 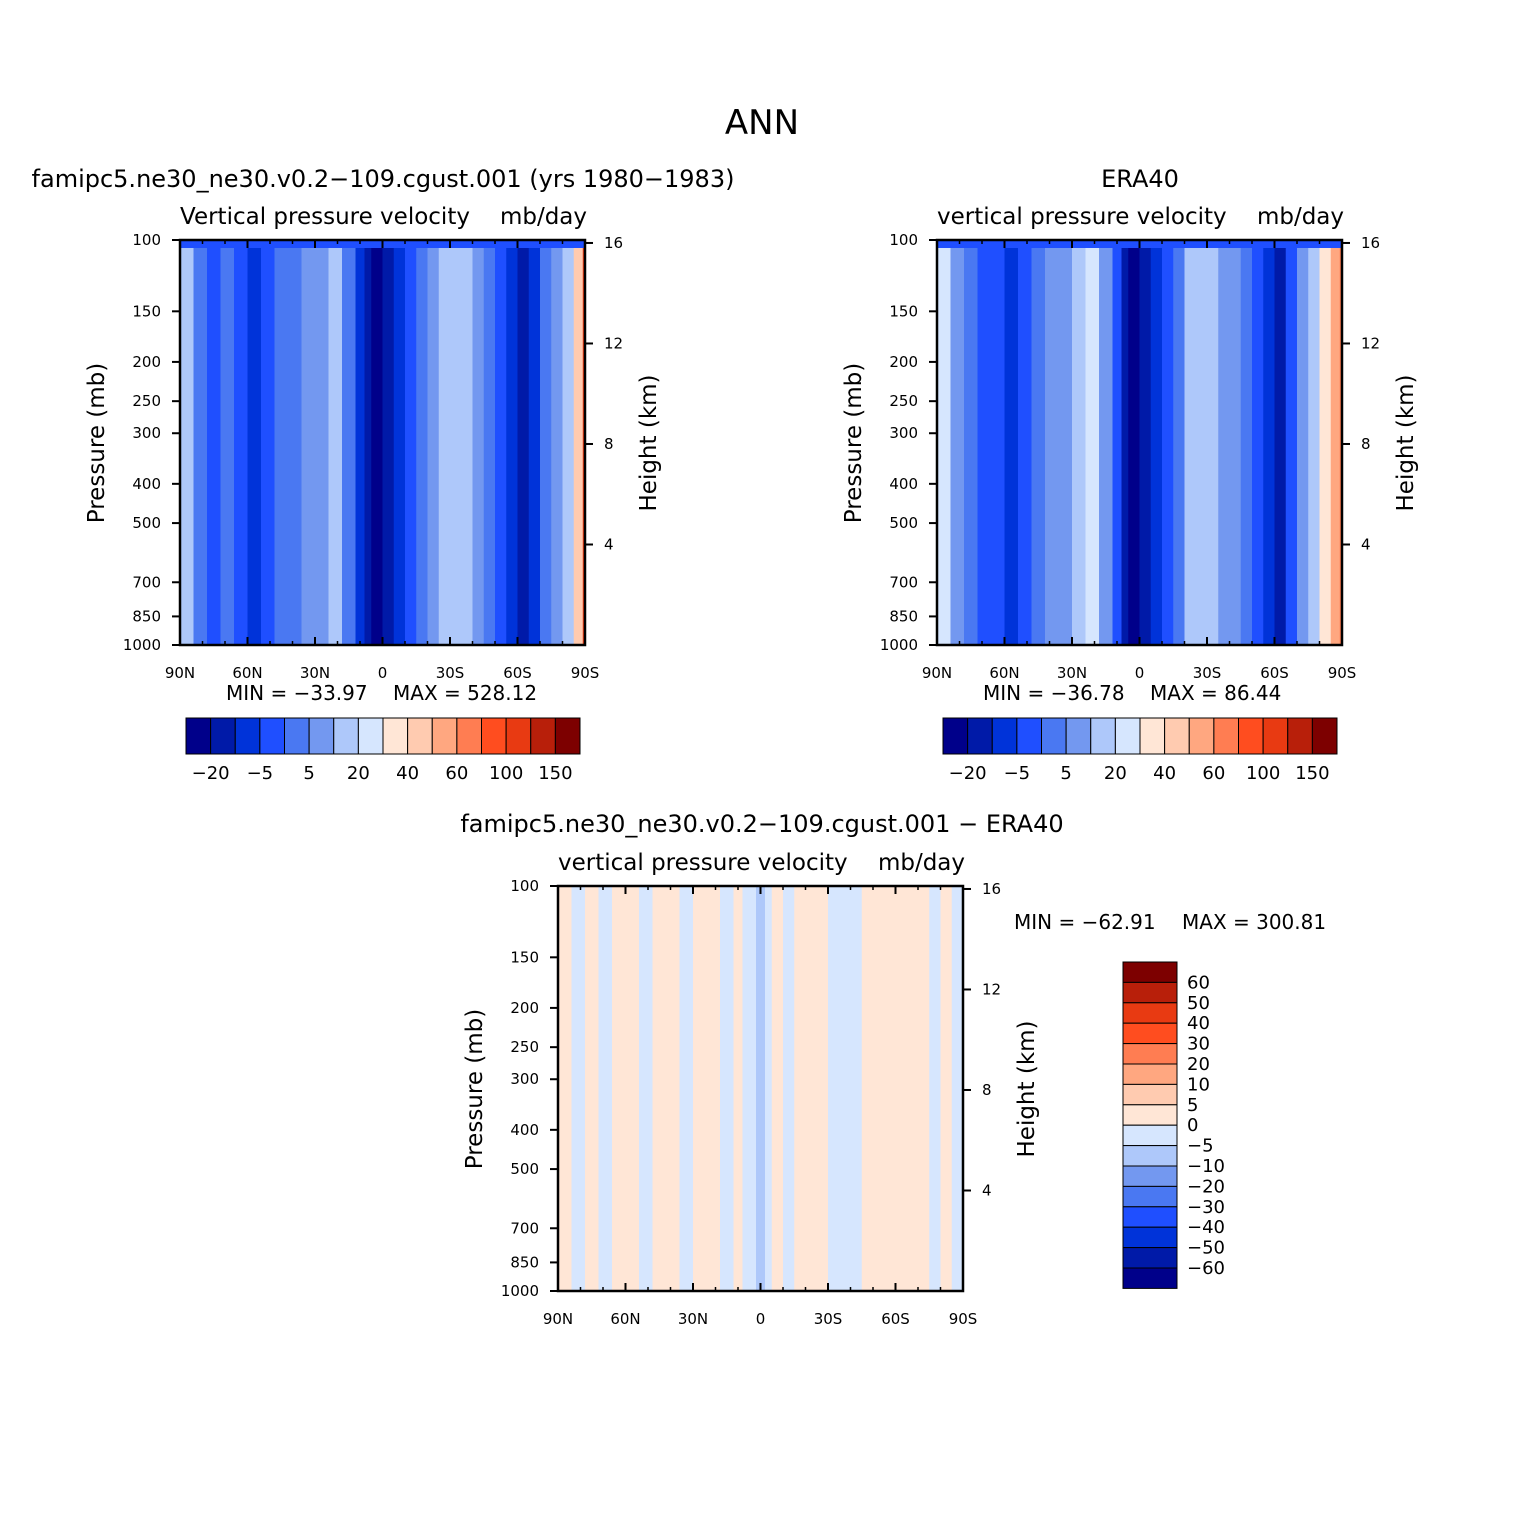 What do you see at coordinates (524, 1169) in the screenshot?
I see `y-tick-label: 500` at bounding box center [524, 1169].